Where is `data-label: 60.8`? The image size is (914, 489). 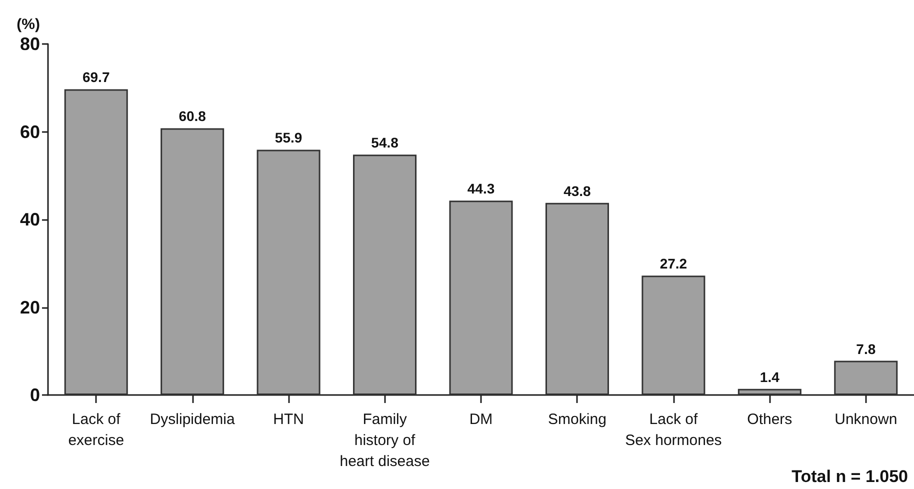
data-label: 60.8 is located at coordinates (192, 116).